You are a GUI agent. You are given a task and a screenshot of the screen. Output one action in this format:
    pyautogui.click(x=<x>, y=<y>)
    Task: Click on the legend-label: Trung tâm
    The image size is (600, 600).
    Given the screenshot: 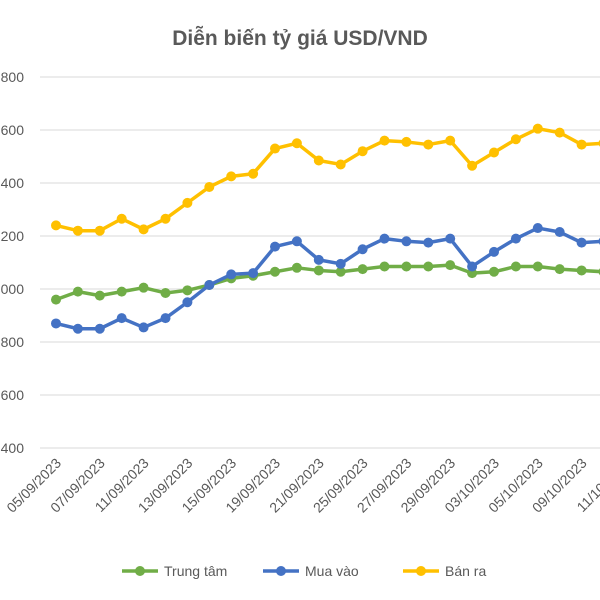 What is the action you would take?
    pyautogui.click(x=195, y=571)
    